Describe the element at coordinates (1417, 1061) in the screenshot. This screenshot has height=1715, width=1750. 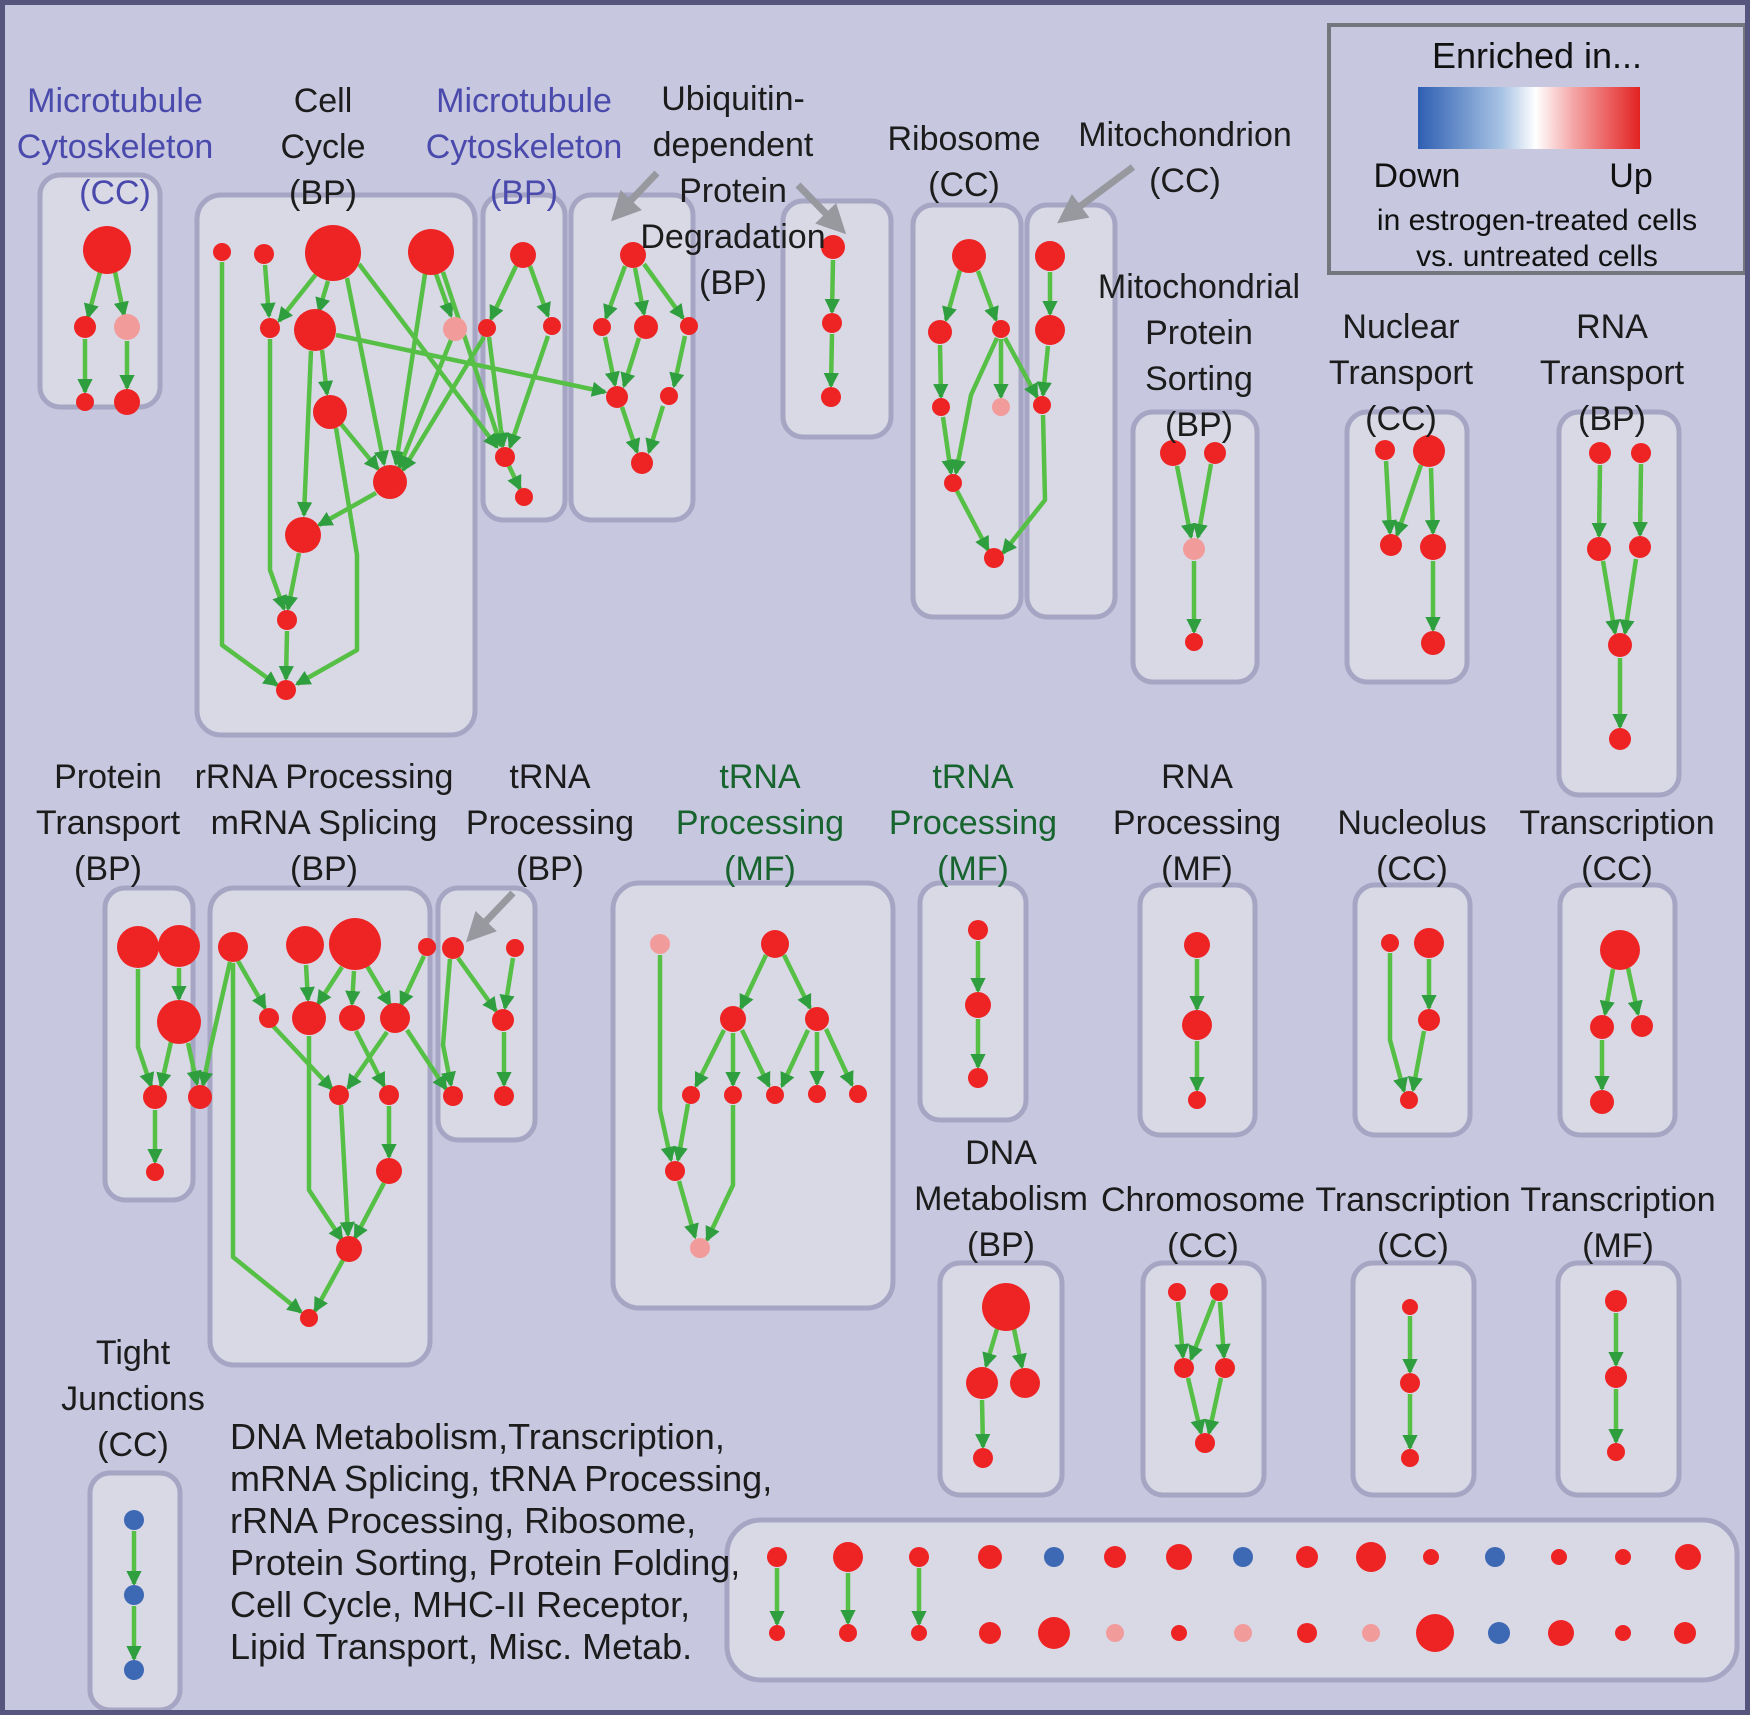
I see `edge-n3-n4` at that location.